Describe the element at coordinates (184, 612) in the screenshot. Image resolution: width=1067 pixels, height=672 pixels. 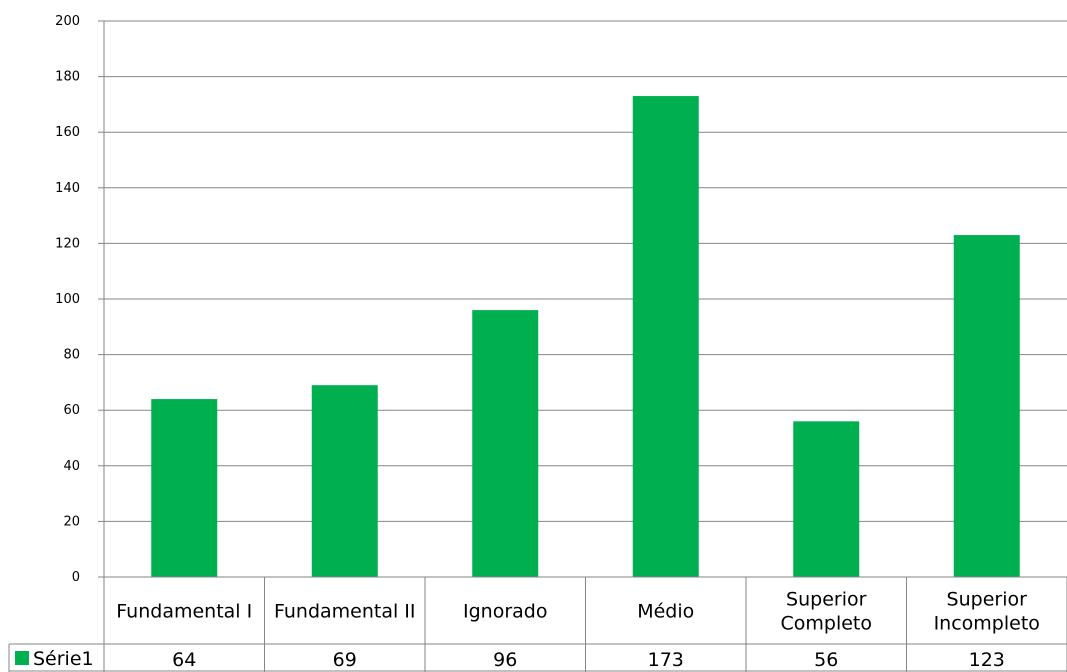
I see `category-label: Fundamental I` at that location.